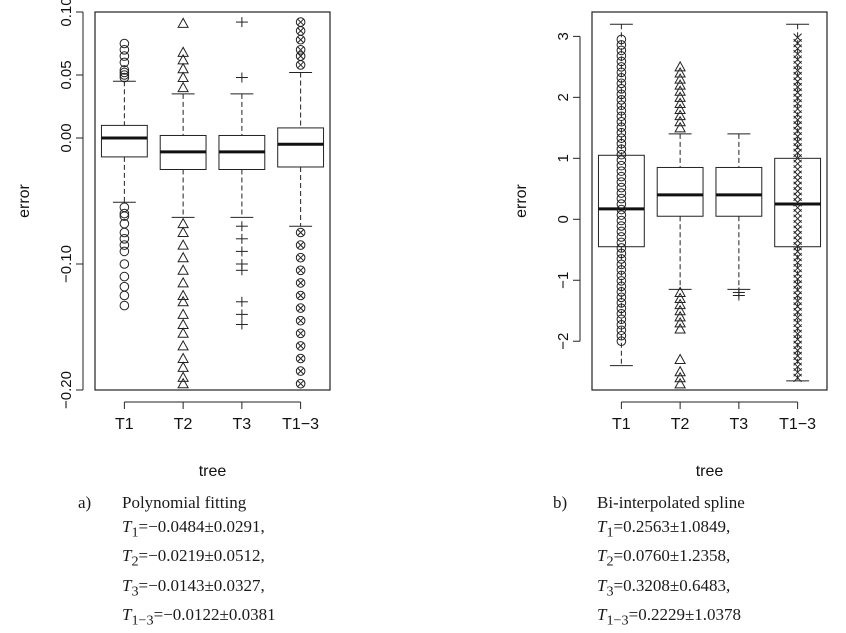  I want to click on panel-b-y-axis: −2 −1 0 1 2 3, so click(568, 191).